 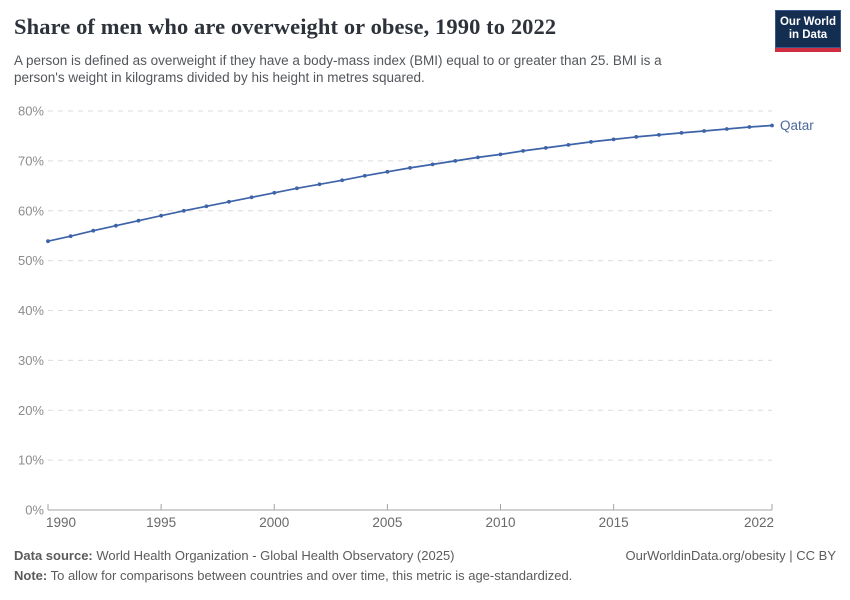 I want to click on y-axis-label: 10%, so click(x=31, y=460).